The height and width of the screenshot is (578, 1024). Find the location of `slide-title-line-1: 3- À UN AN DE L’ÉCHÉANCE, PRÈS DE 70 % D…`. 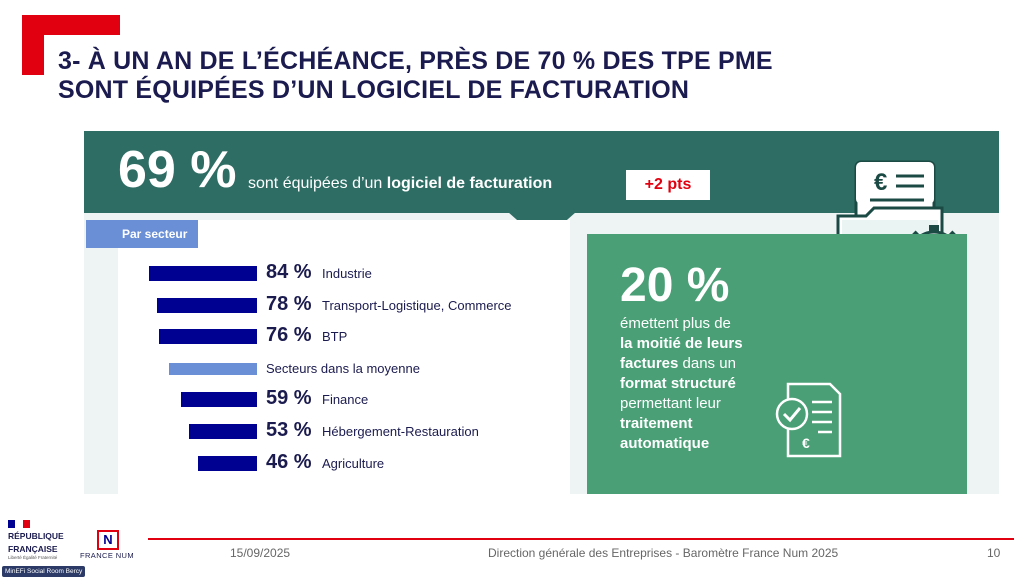

slide-title-line-1: 3- À UN AN DE L’ÉCHÉANCE, PRÈS DE 70 % D… is located at coordinates (415, 61).